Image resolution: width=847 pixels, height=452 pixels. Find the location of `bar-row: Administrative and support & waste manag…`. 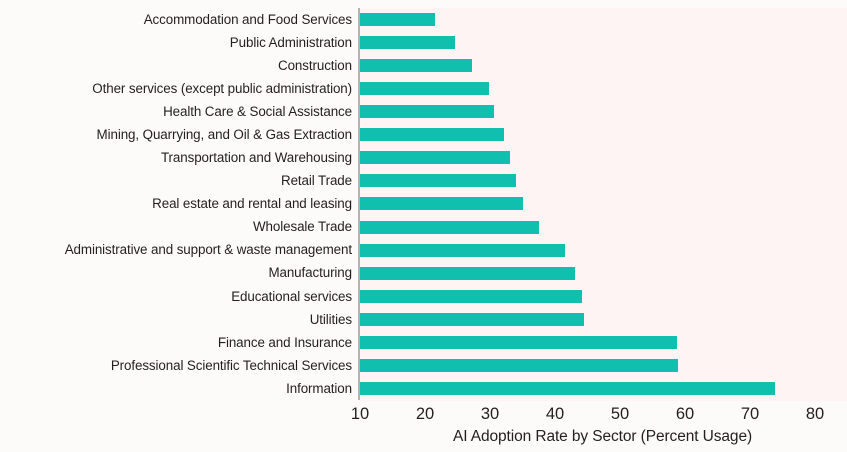

bar-row: Administrative and support & waste manag… is located at coordinates (423, 250).